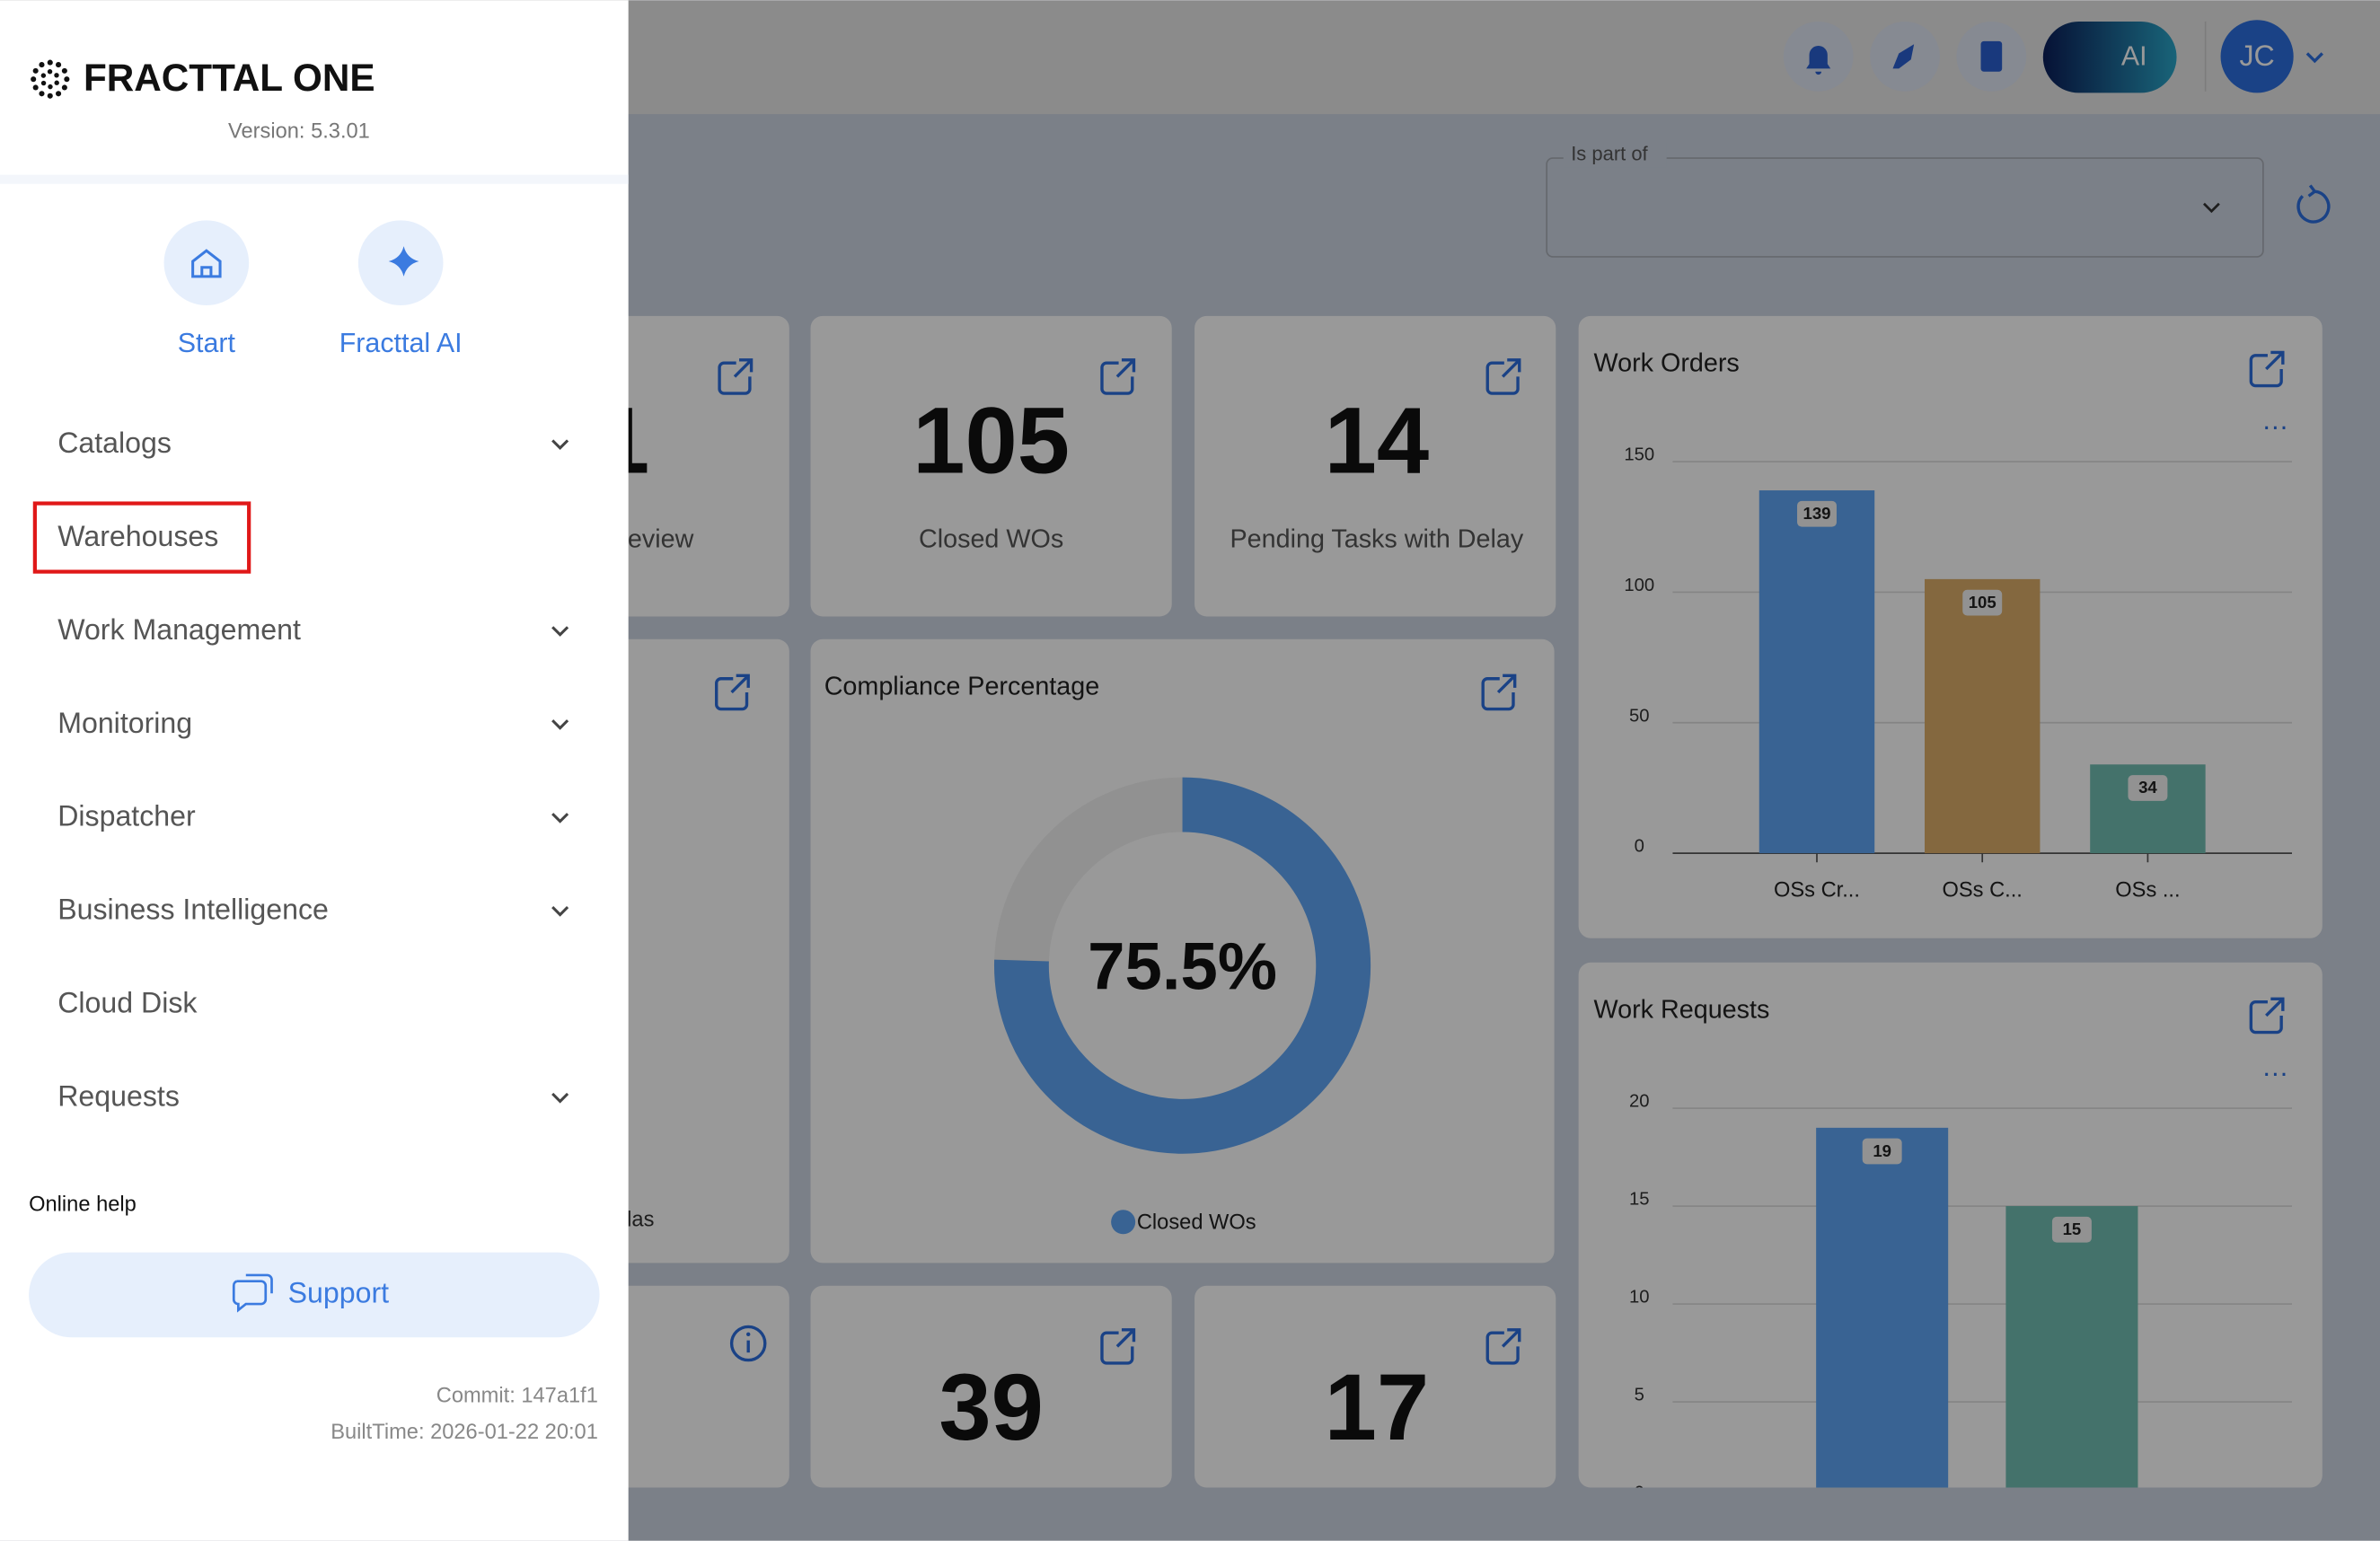 The height and width of the screenshot is (1541, 2380). What do you see at coordinates (962, 686) in the screenshot?
I see `card-title: Compliance Percentage` at bounding box center [962, 686].